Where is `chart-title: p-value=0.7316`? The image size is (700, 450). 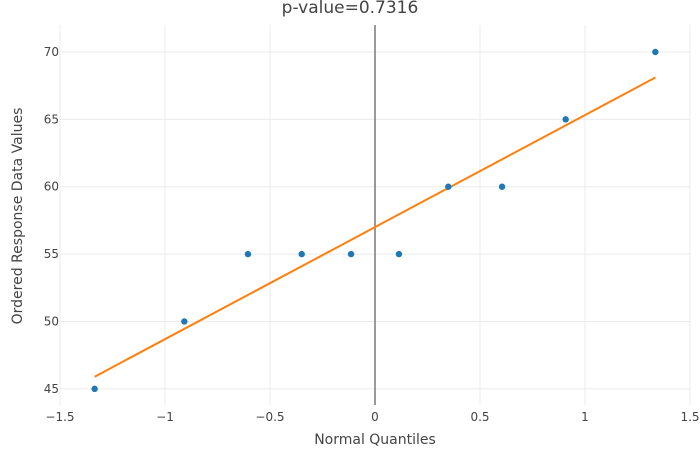
chart-title: p-value=0.7316 is located at coordinates (350, 9).